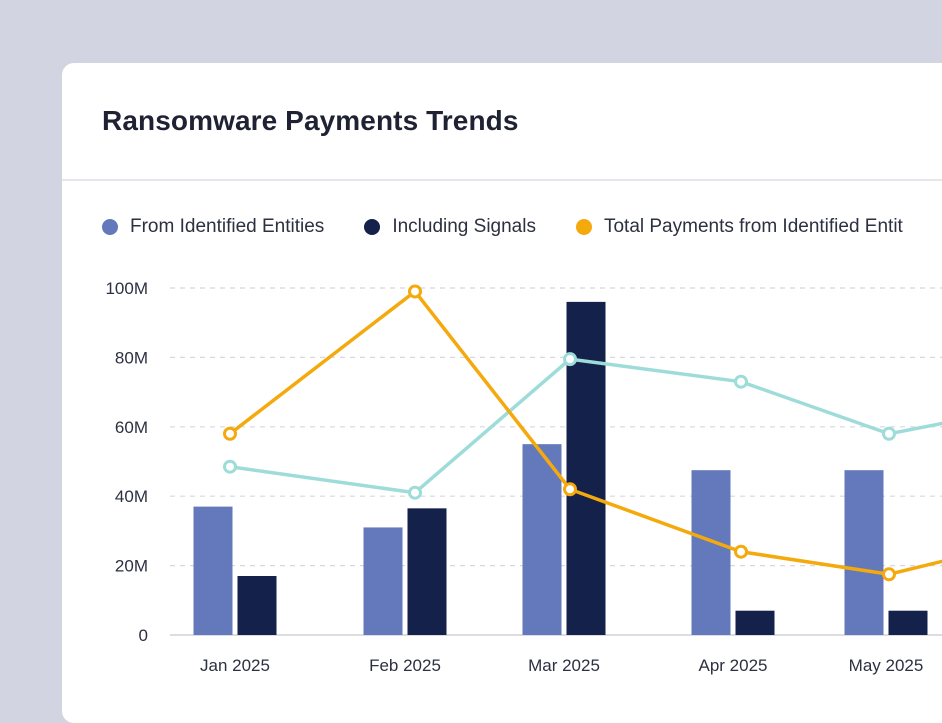  I want to click on series-line, so click(585, 426).